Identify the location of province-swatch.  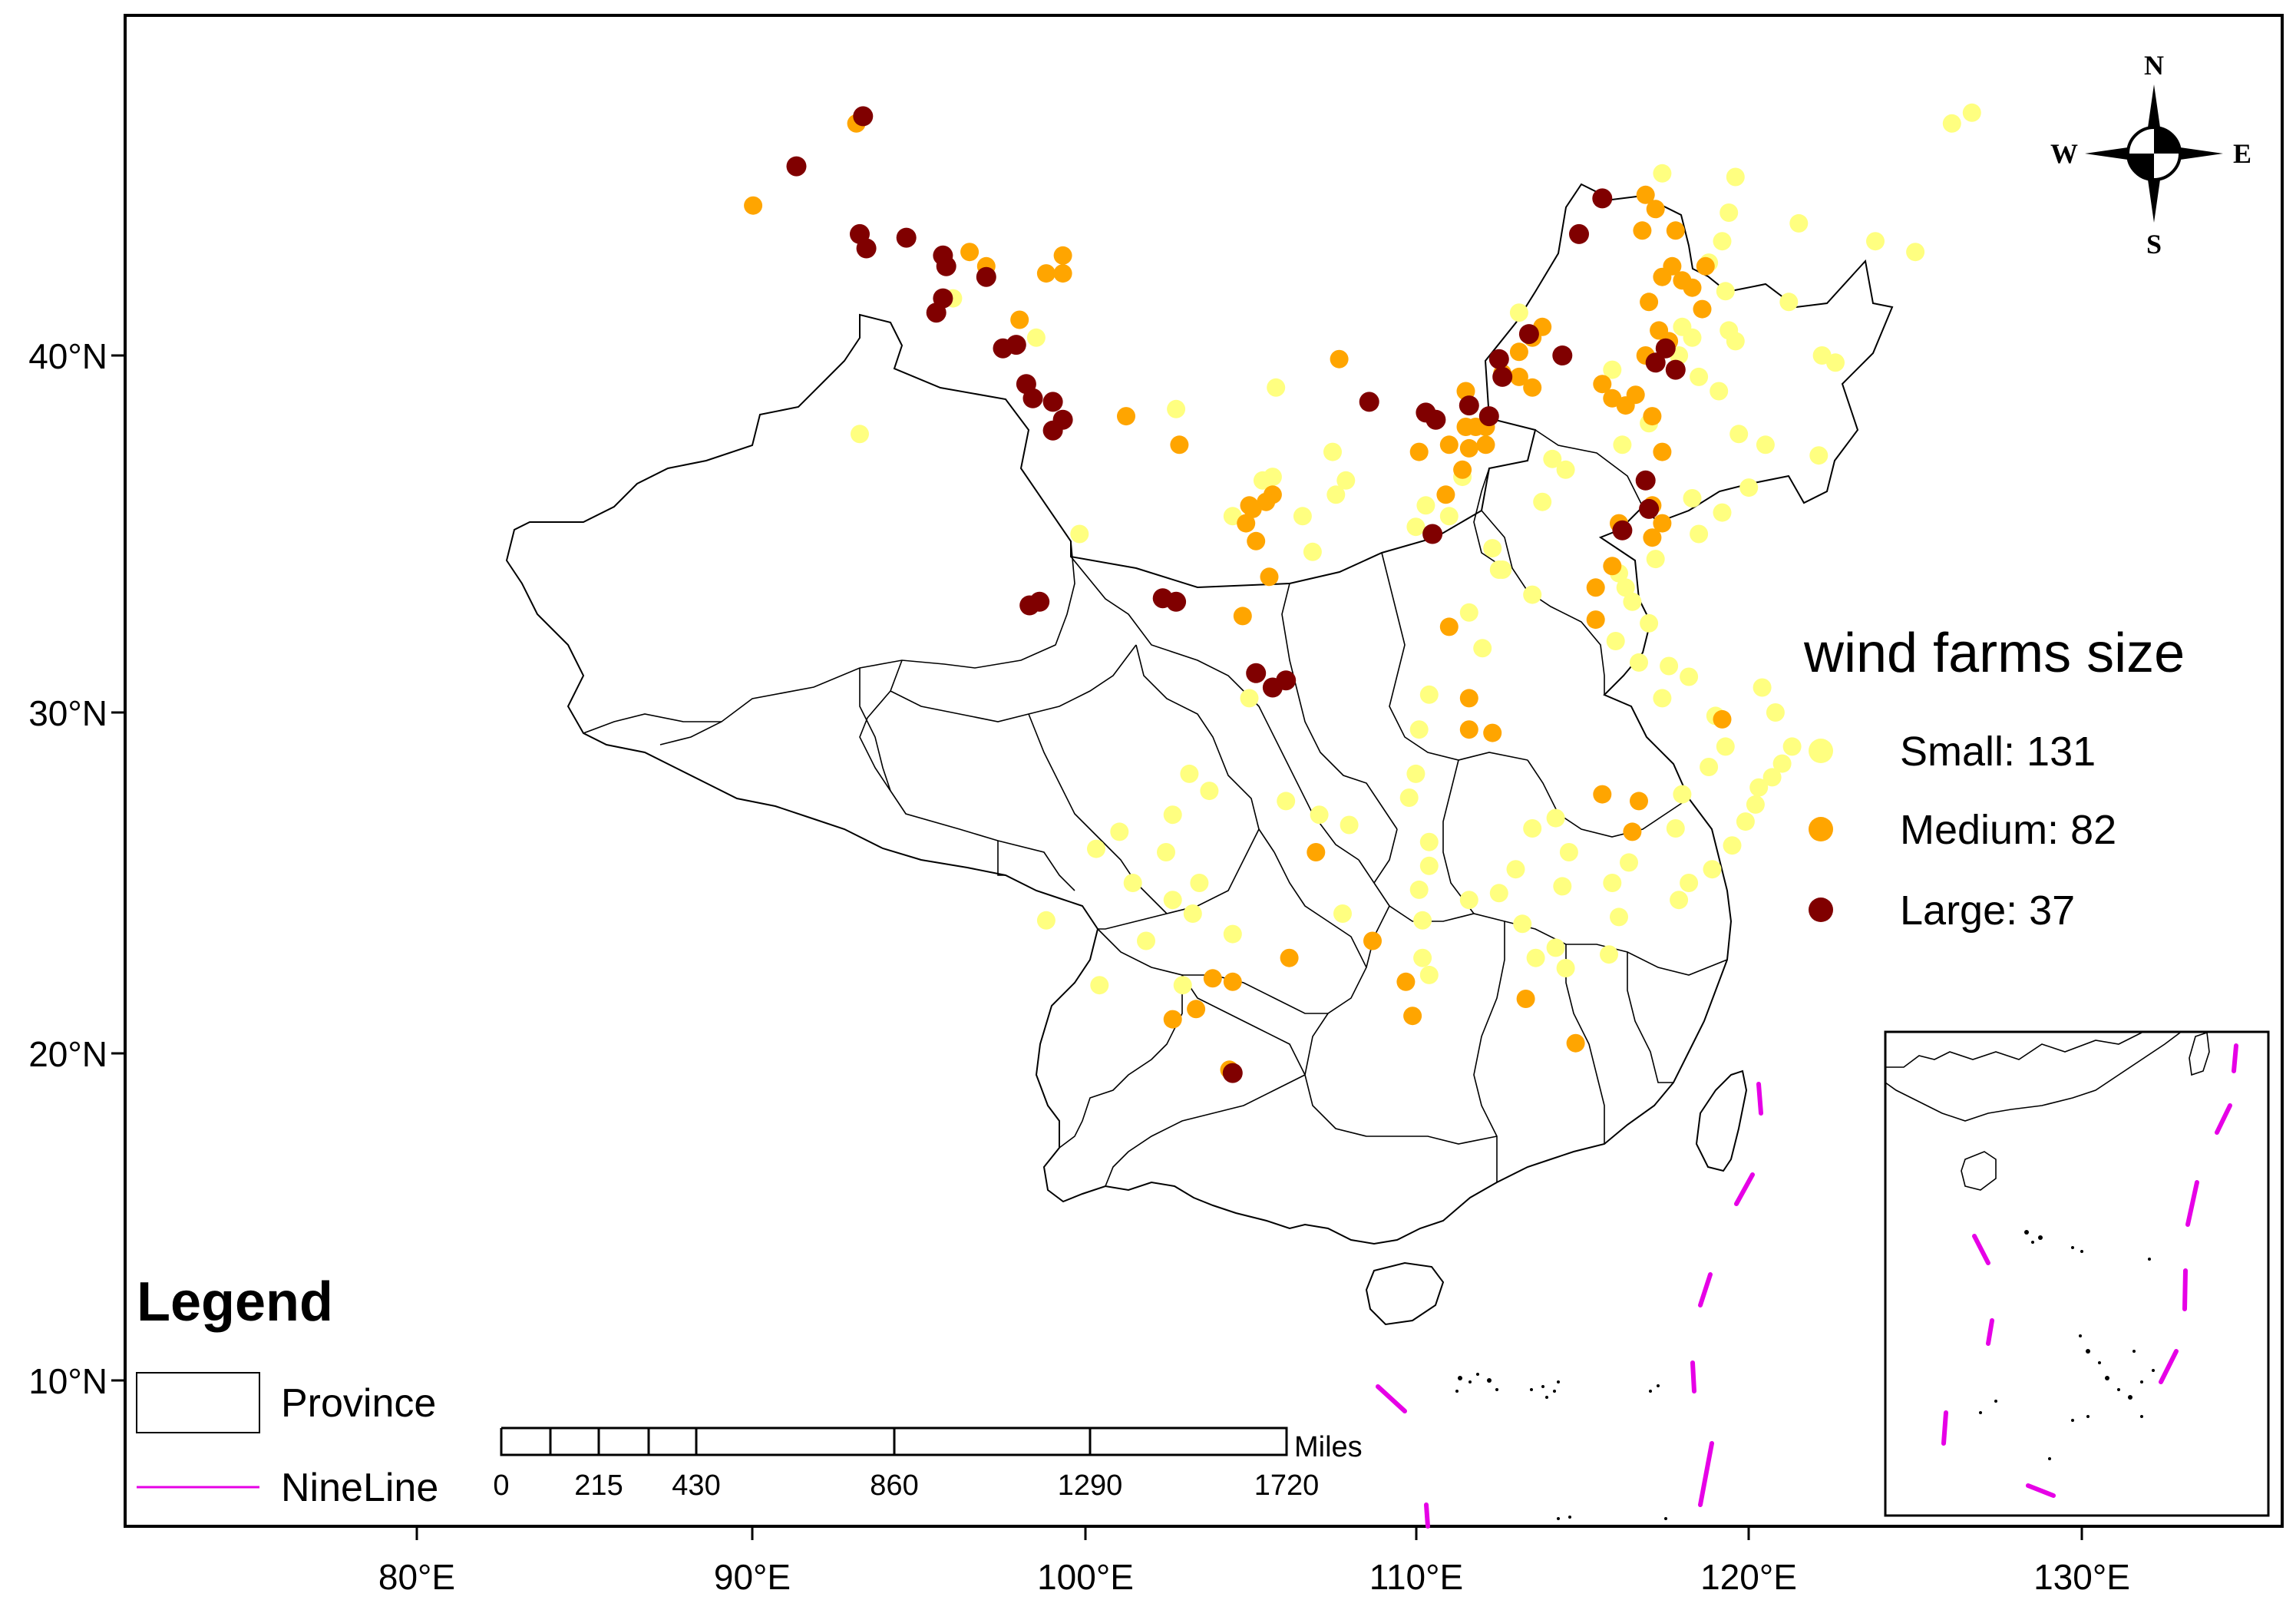
(198, 1402).